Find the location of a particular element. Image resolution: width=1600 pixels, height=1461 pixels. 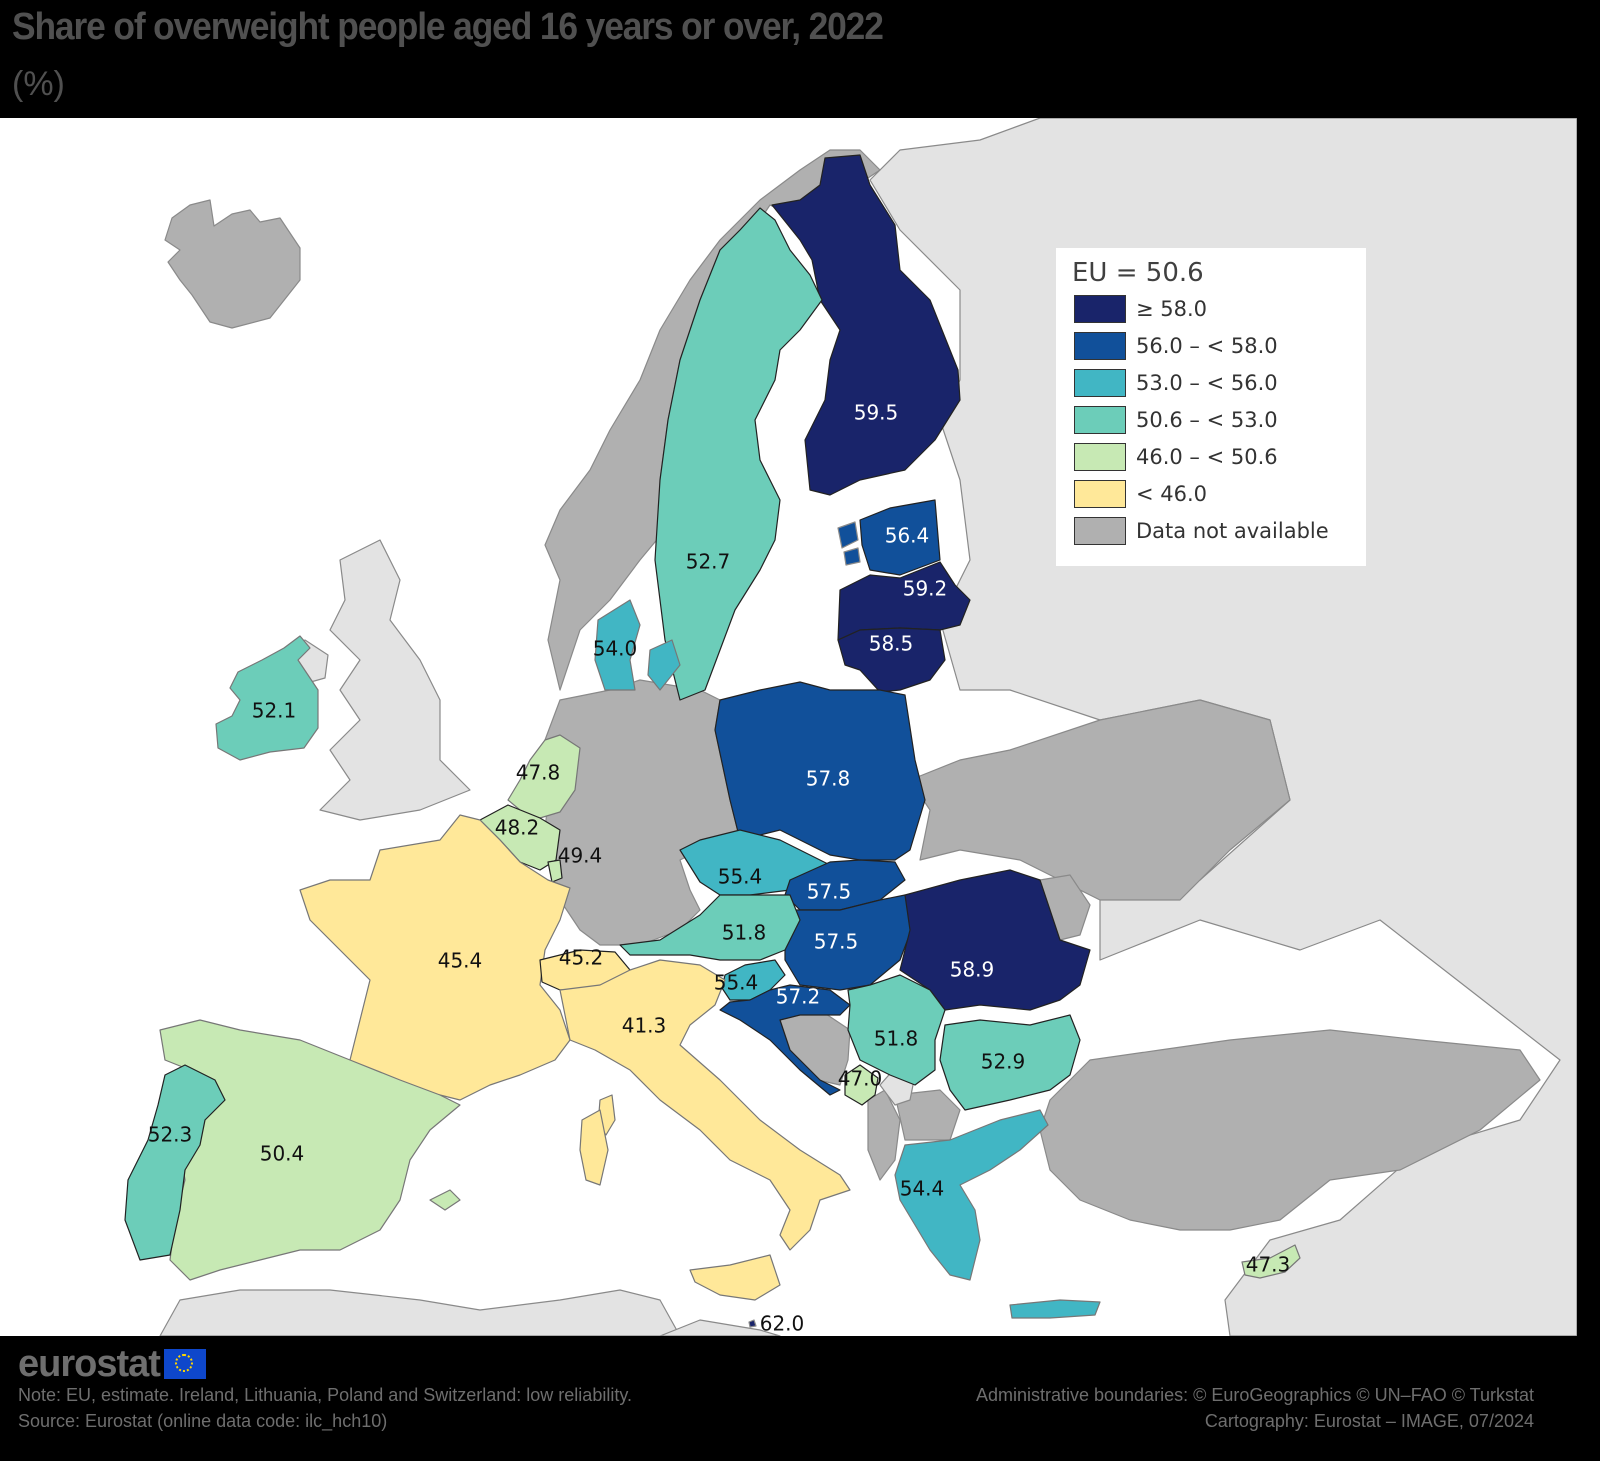

country-turkey is located at coordinates (1290, 1130).